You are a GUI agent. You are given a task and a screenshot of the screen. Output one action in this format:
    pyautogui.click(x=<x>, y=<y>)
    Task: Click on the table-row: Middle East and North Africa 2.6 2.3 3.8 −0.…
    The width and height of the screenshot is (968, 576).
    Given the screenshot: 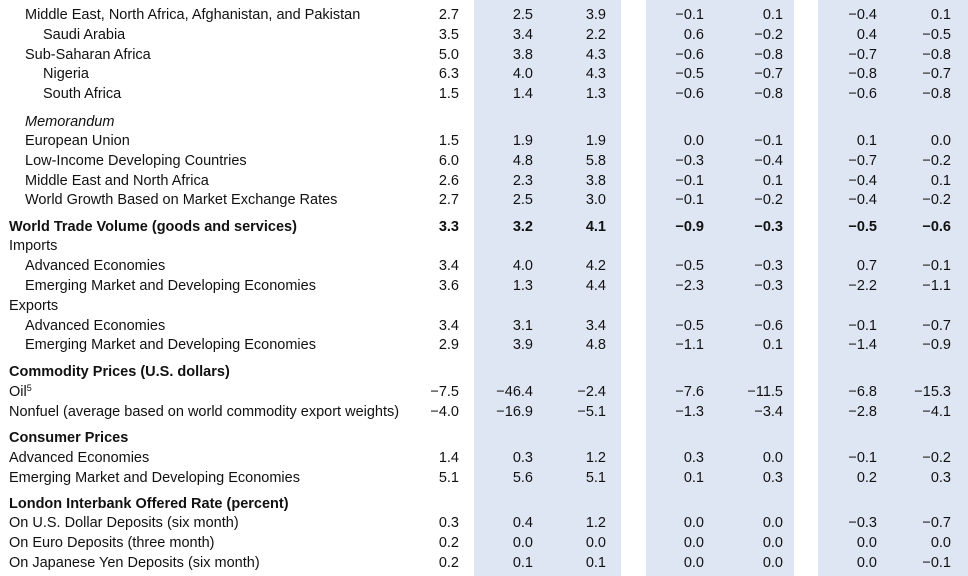 What is the action you would take?
    pyautogui.click(x=484, y=181)
    